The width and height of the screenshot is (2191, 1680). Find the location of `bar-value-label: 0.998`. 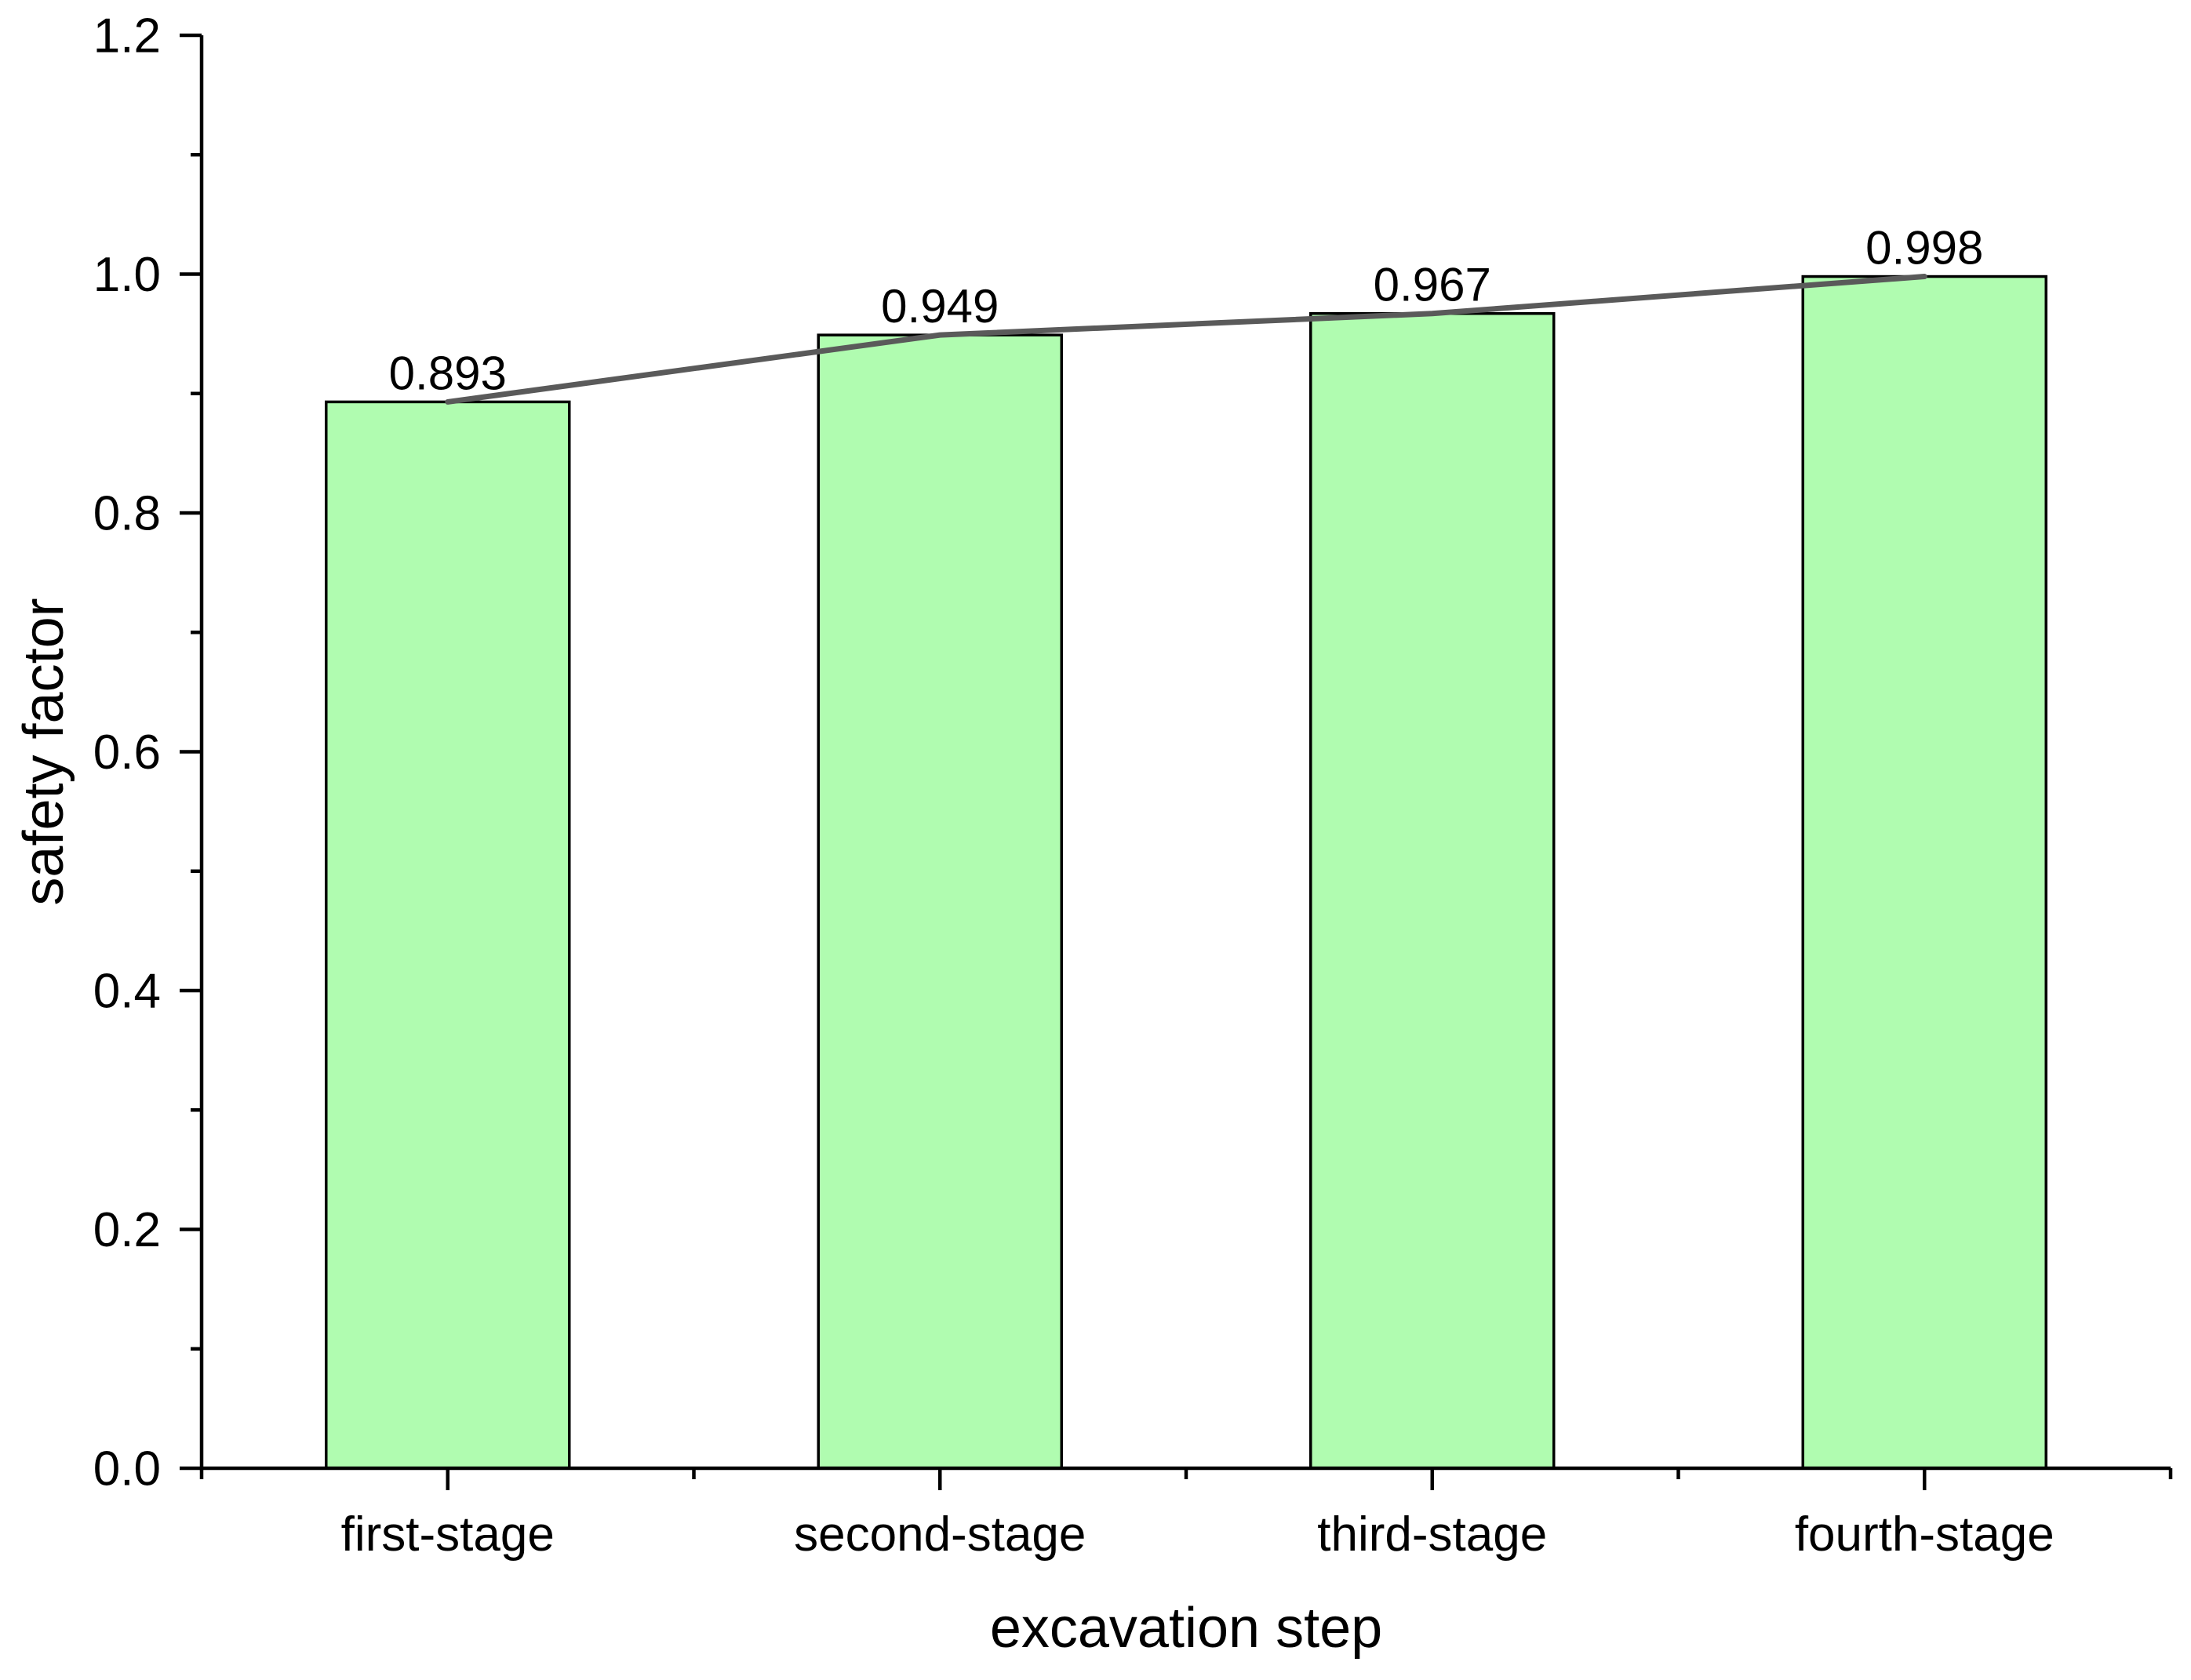

bar-value-label: 0.998 is located at coordinates (1924, 248).